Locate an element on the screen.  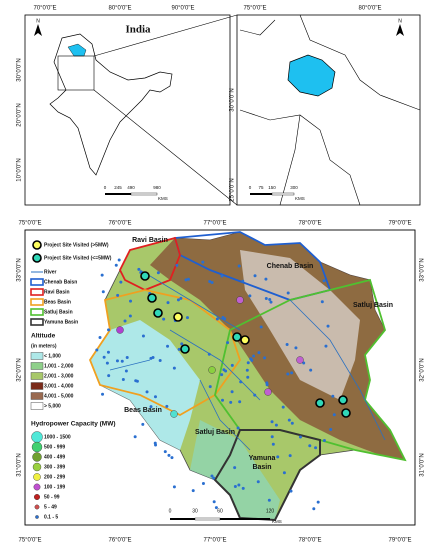
scale-label: 980 is located at coordinates (157, 187).